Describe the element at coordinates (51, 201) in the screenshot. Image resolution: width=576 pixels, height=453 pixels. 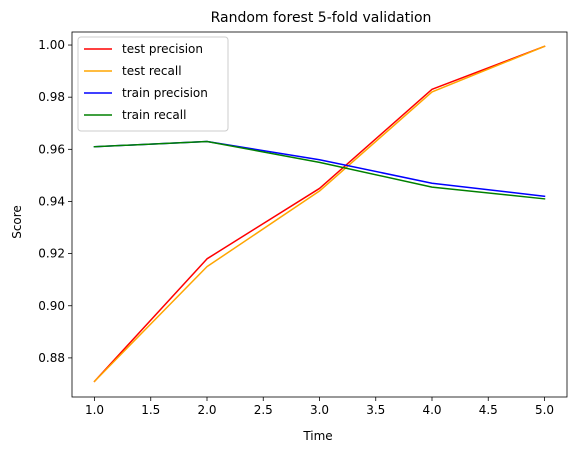
I see `y-tick-label: 0.94` at that location.